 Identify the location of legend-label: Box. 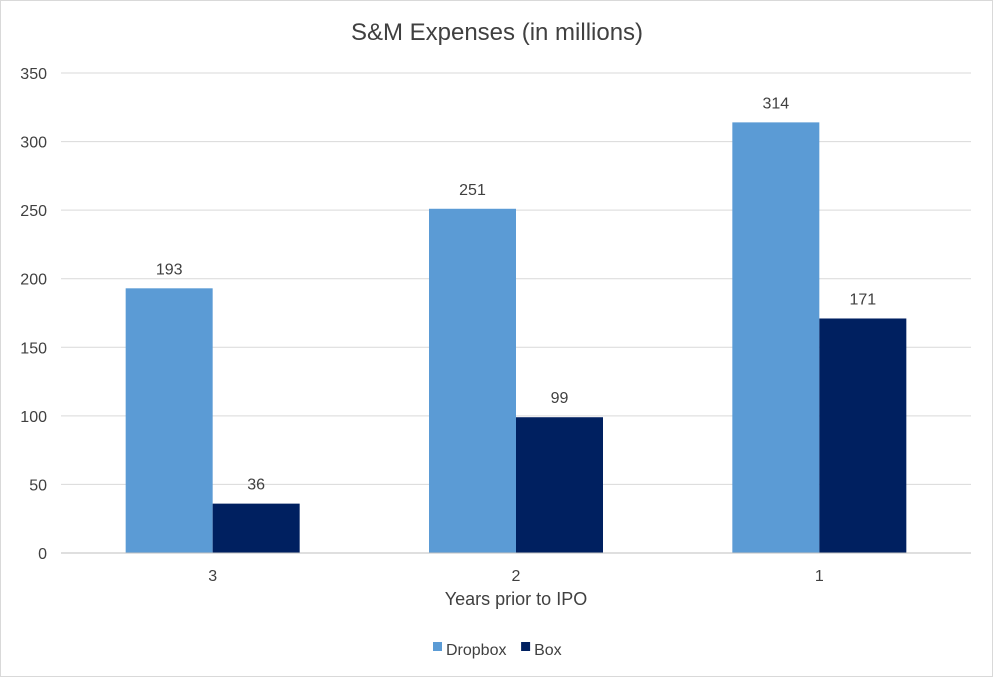
(548, 650).